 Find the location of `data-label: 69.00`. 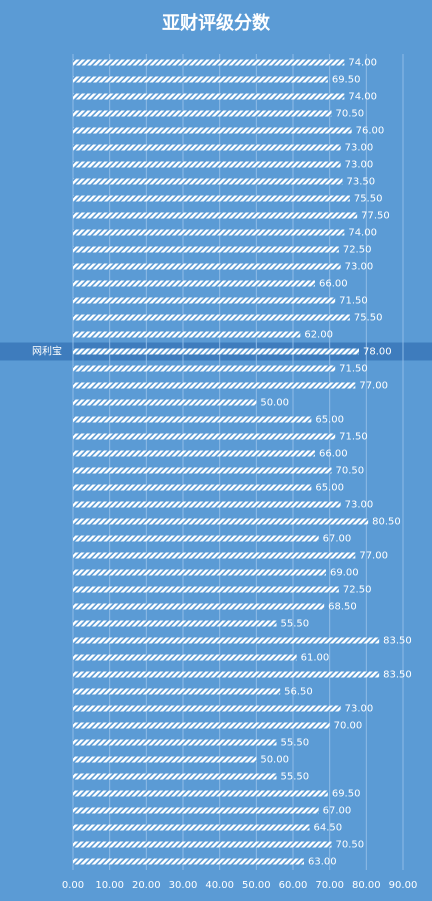

data-label: 69.00 is located at coordinates (344, 573).